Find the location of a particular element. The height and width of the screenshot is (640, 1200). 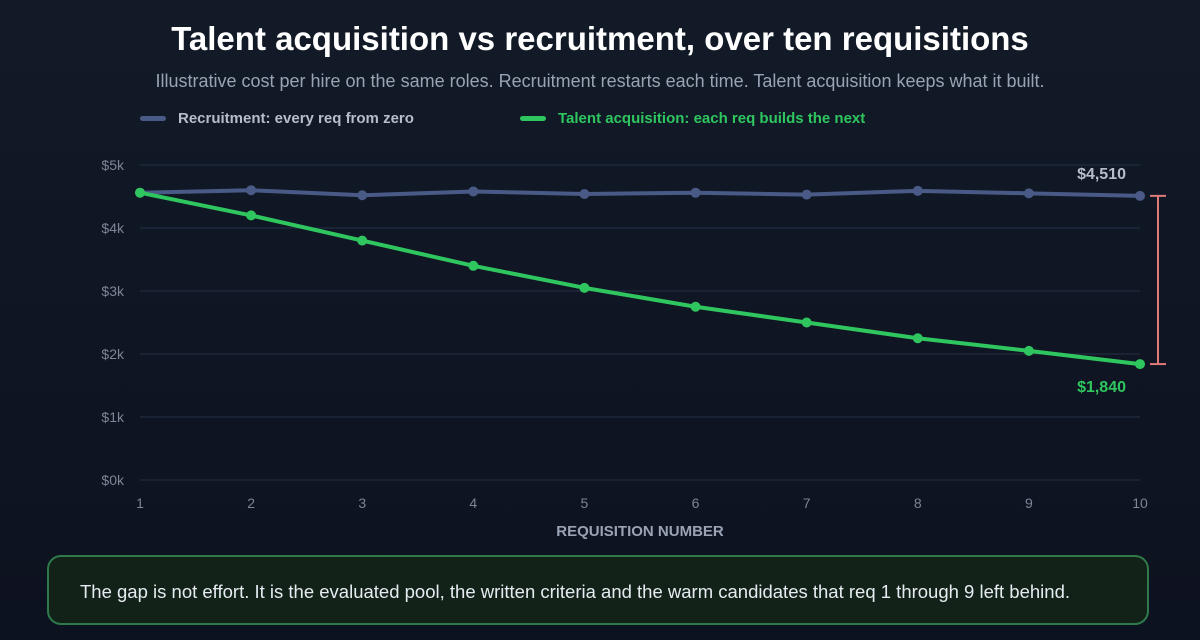

end-label-recruitment: $4,510 is located at coordinates (1101, 174).